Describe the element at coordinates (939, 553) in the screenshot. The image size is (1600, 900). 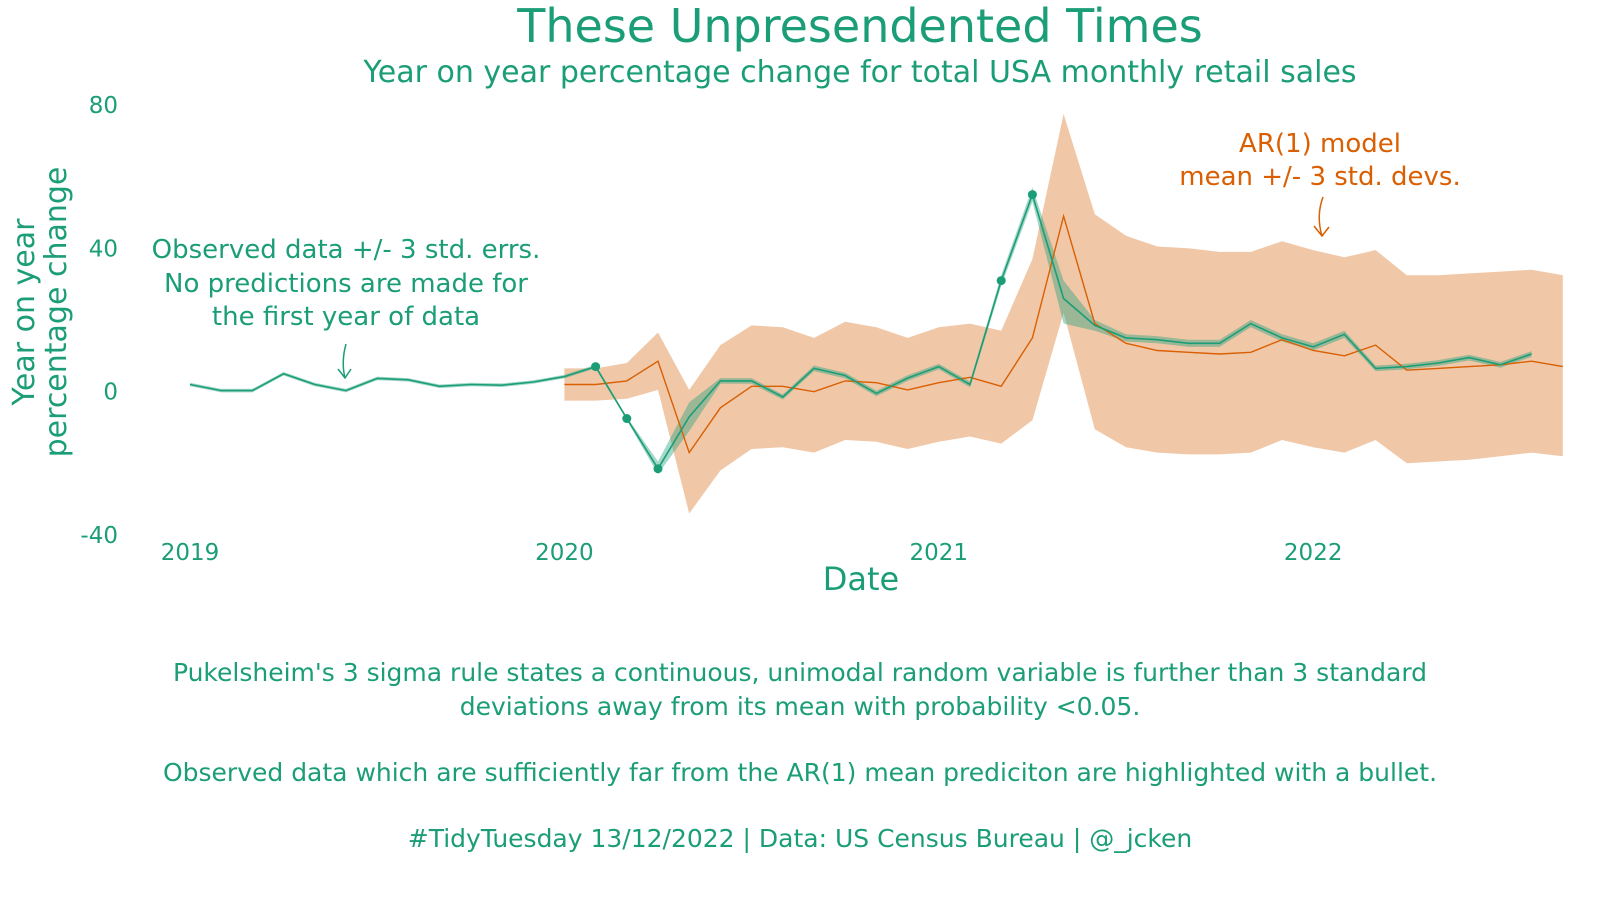
I see `x-tick-label: 2021` at that location.